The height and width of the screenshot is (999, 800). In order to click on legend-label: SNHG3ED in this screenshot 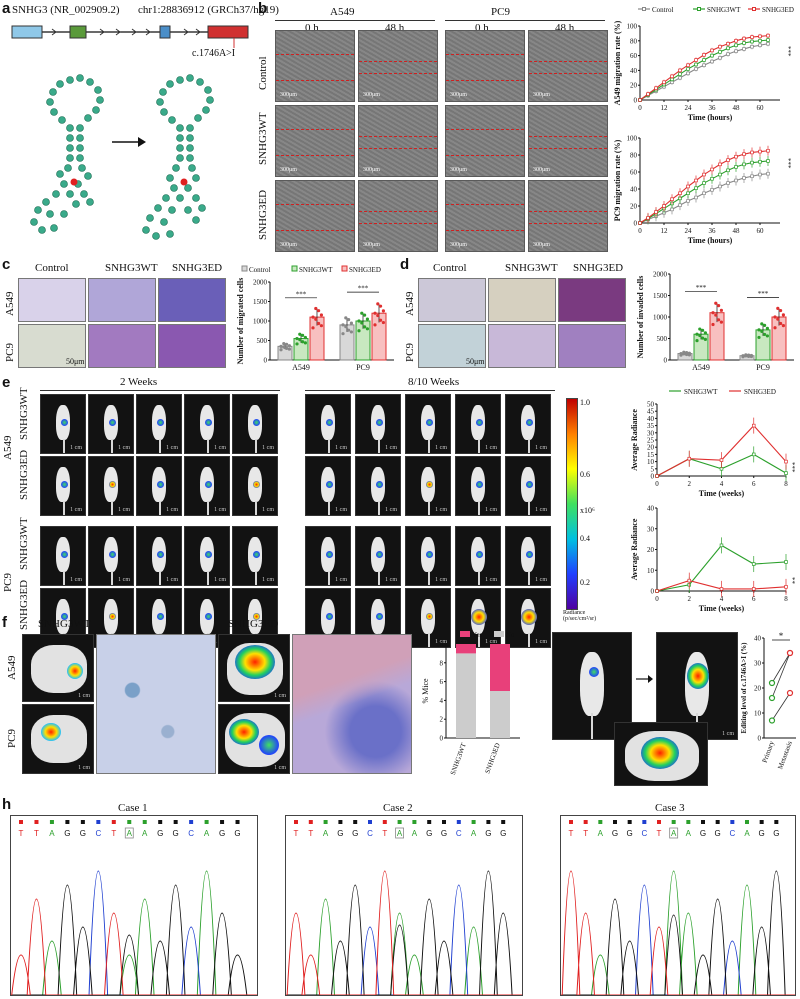, I will do `click(760, 392)`.